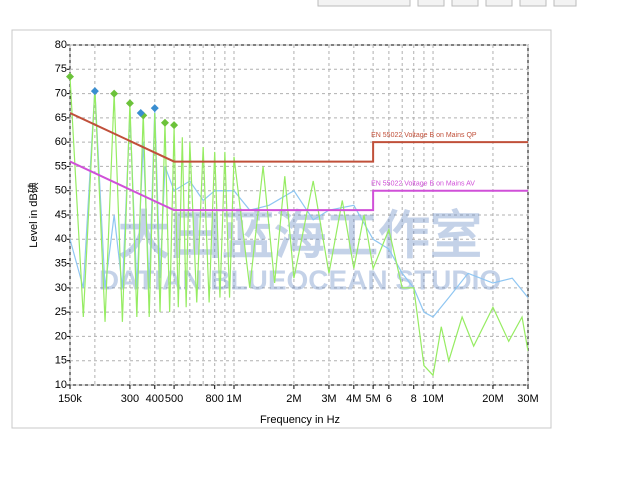 This screenshot has width=642, height=485. What do you see at coordinates (300, 279) in the screenshot?
I see `watermark-sub: DATIAN BLUEOCEAN STUDIO` at bounding box center [300, 279].